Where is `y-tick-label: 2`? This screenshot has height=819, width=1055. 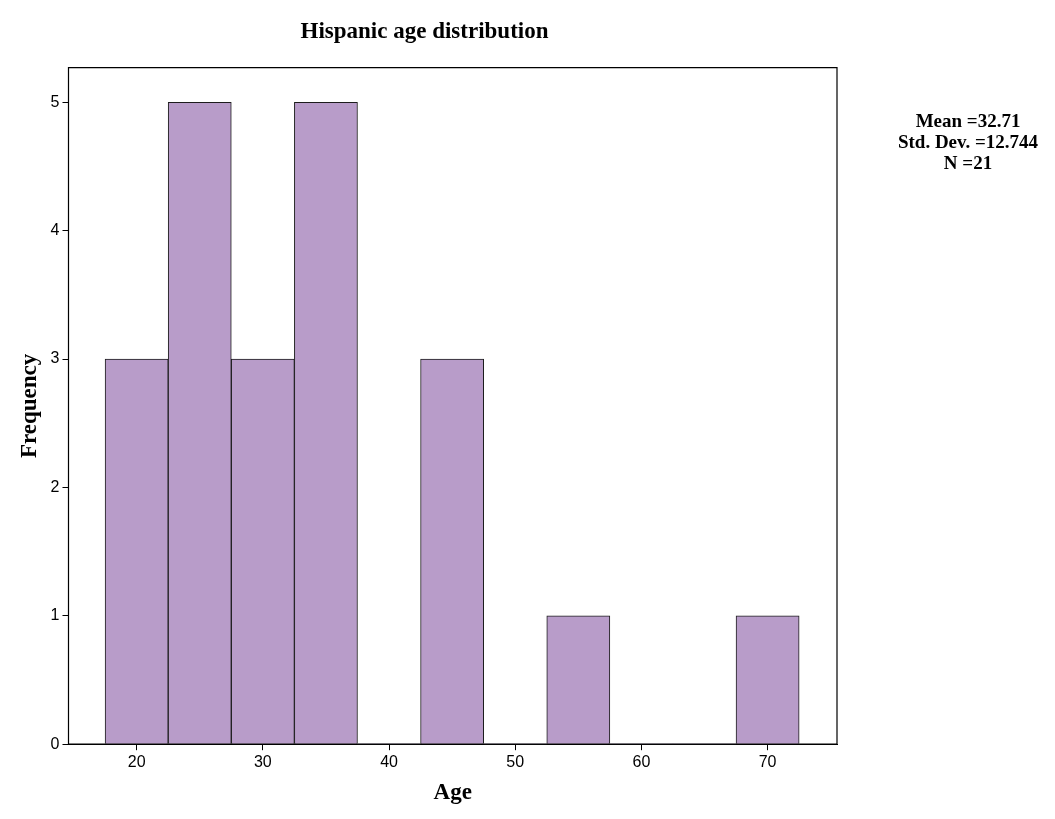 y-tick-label: 2 is located at coordinates (55, 486).